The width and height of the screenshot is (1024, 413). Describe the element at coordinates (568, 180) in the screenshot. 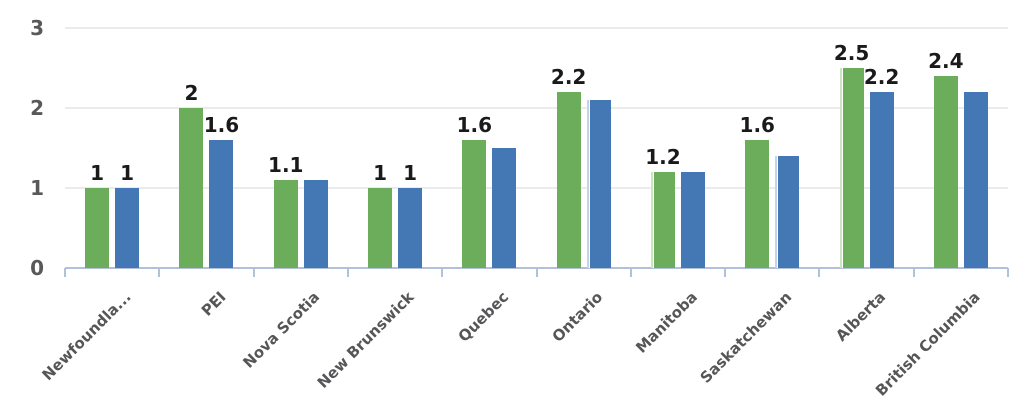

I see `bar-green-ontario` at that location.